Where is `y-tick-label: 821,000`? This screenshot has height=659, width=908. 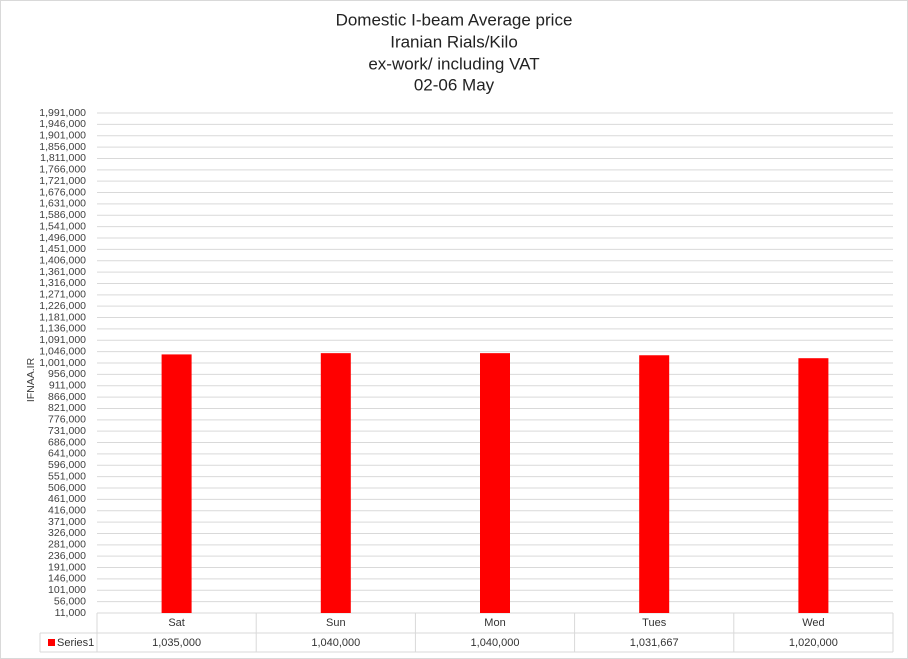 y-tick-label: 821,000 is located at coordinates (67, 408).